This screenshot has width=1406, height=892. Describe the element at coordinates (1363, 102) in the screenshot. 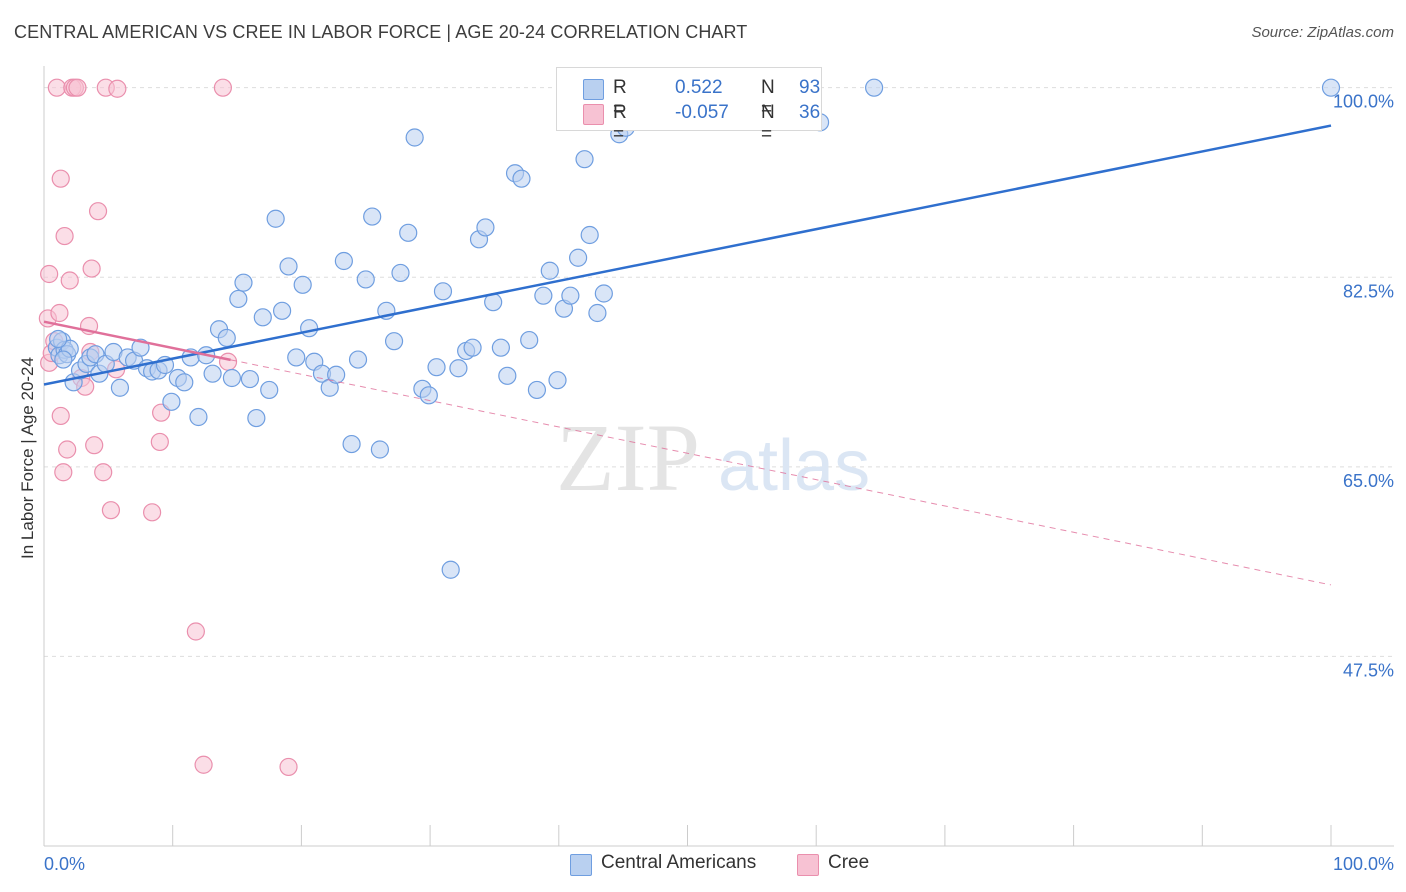

I see `y-tick-label: 100.0%` at that location.